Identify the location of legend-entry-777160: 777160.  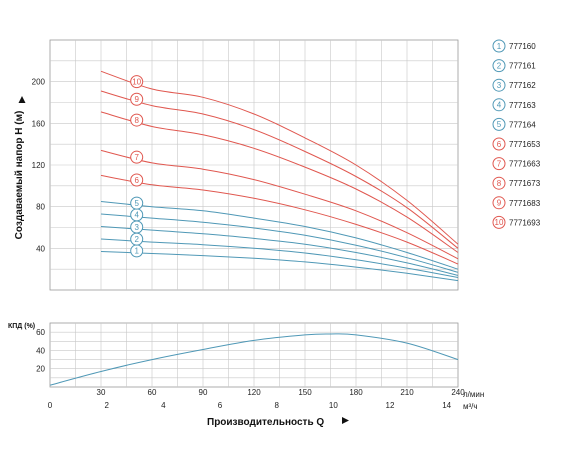
(522, 46).